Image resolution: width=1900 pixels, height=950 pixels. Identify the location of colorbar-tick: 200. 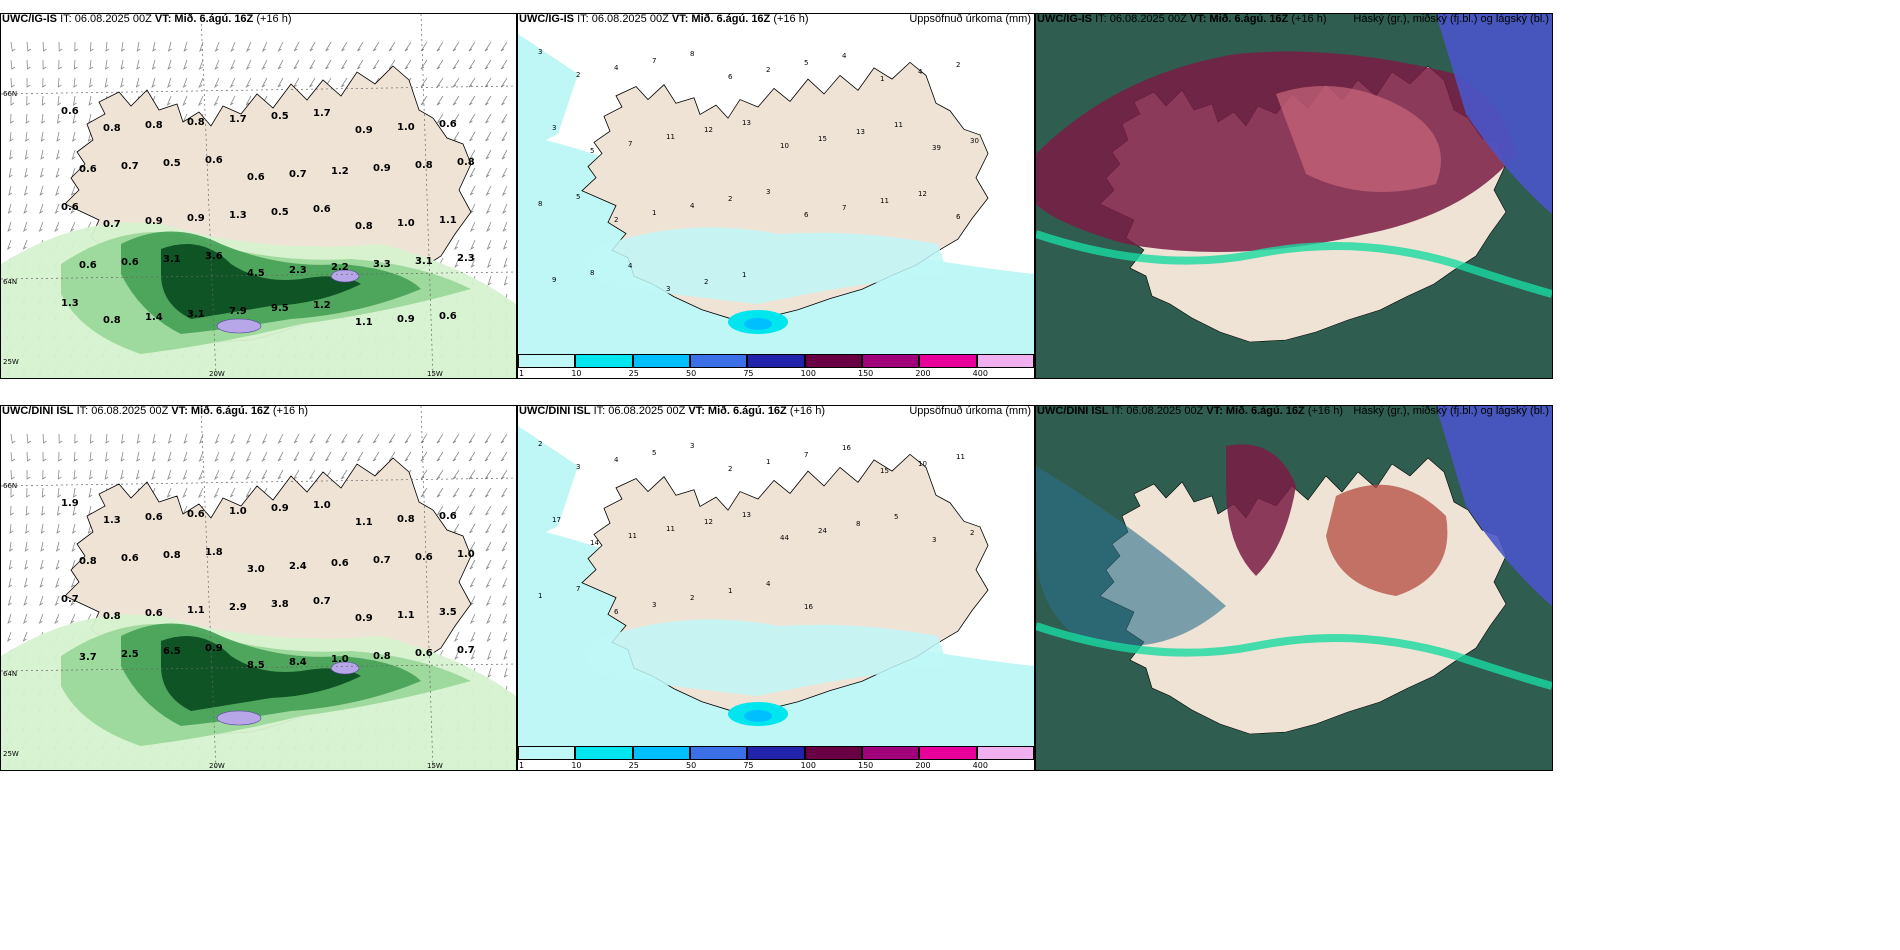
(923, 765).